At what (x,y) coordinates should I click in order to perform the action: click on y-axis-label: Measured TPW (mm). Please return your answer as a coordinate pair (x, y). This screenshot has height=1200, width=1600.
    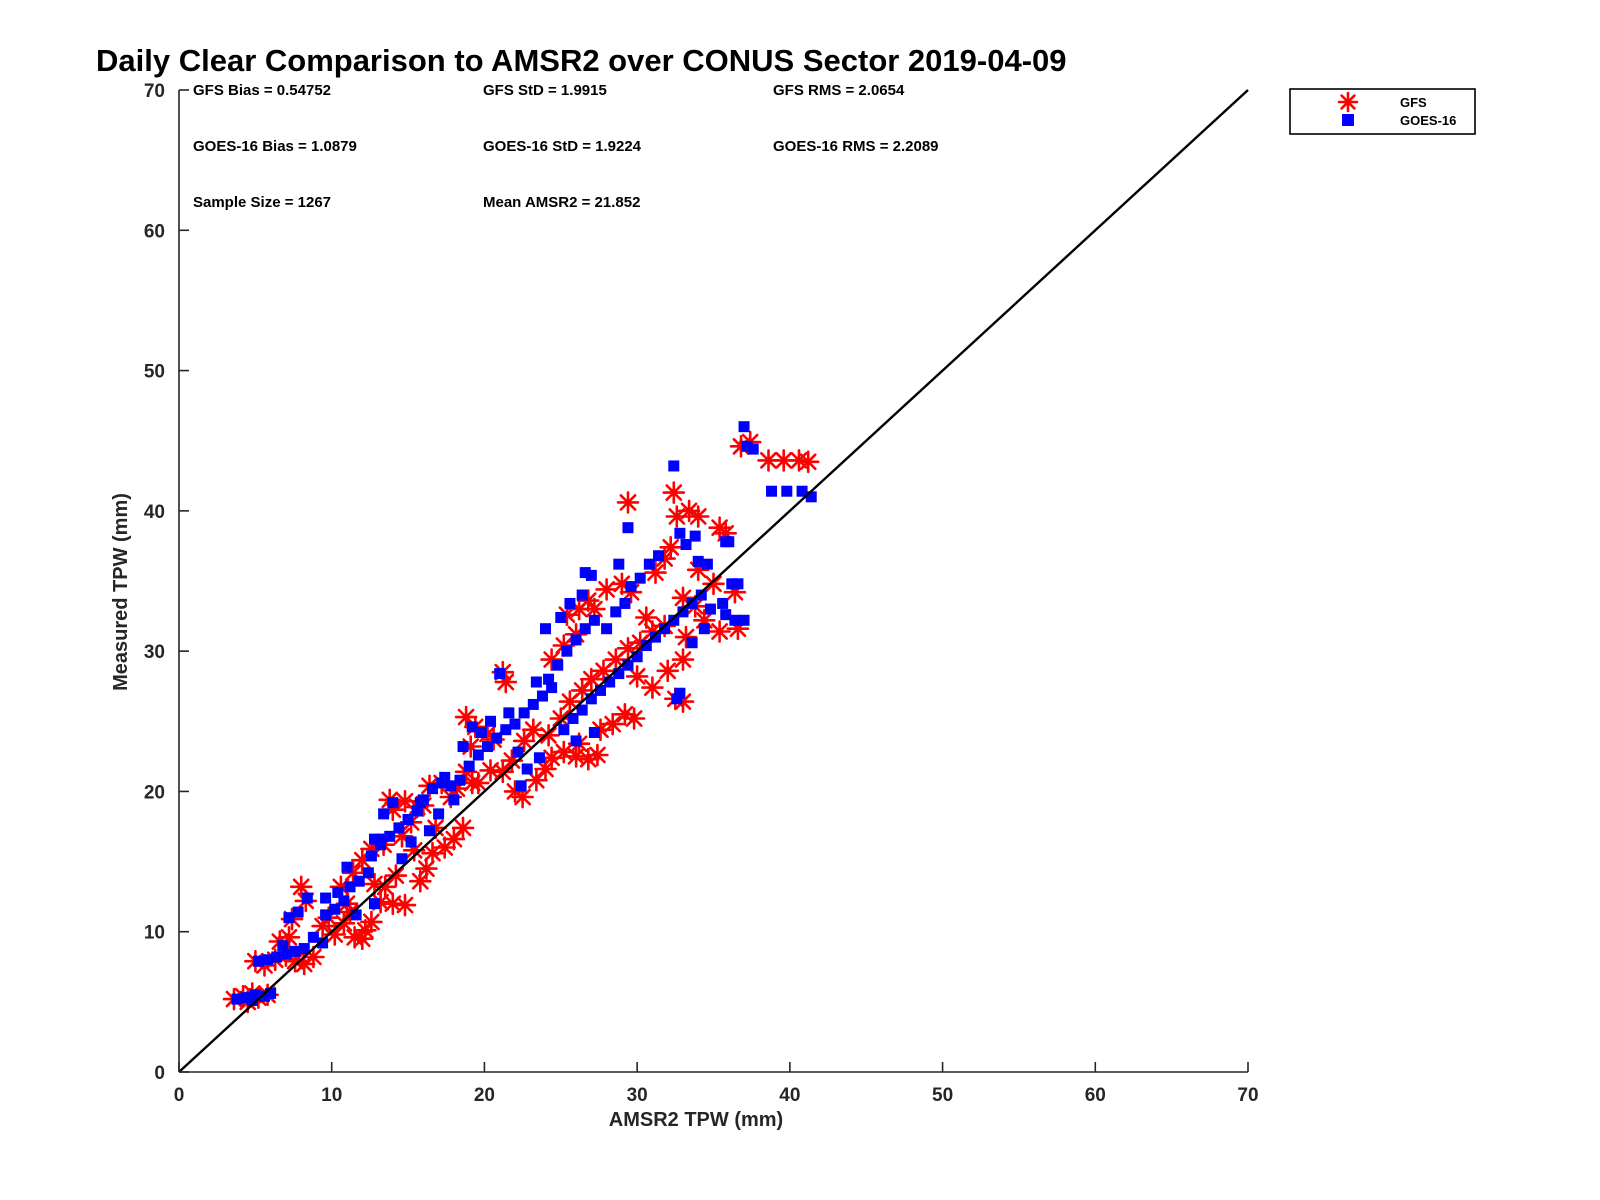
    Looking at the image, I should click on (121, 592).